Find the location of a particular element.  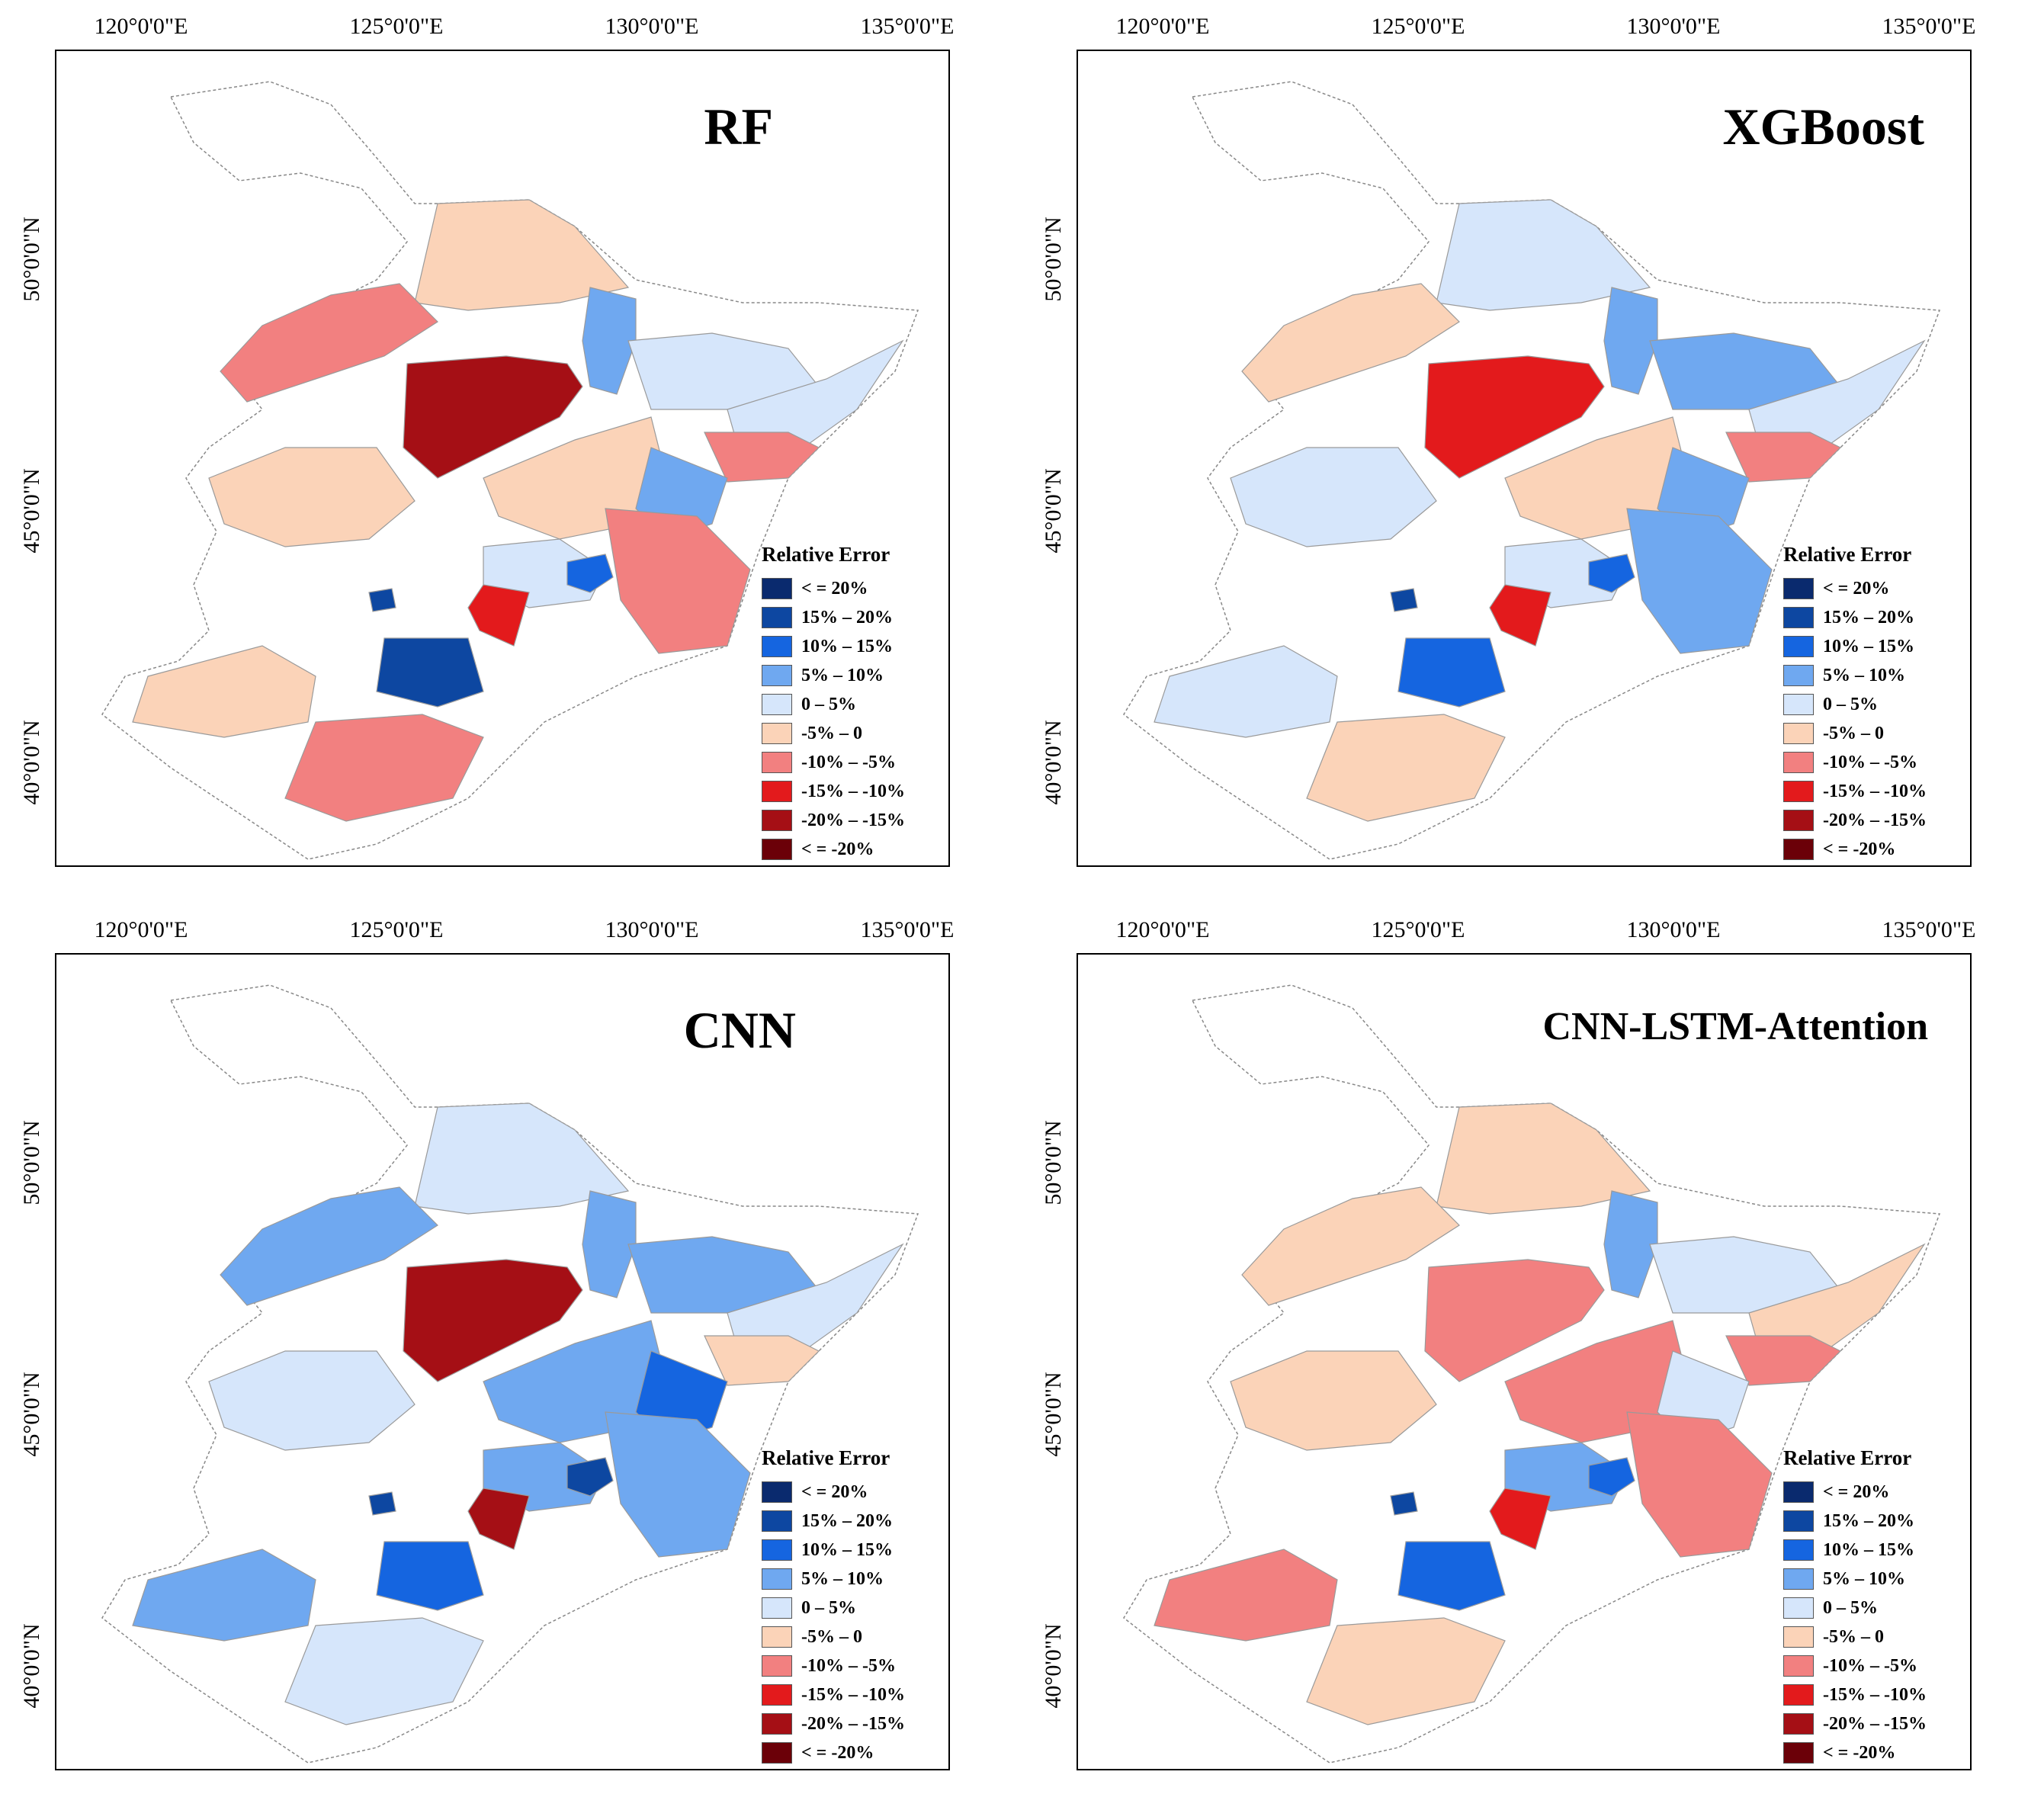

legend-item: -10% – -5% is located at coordinates (1855, 1666).